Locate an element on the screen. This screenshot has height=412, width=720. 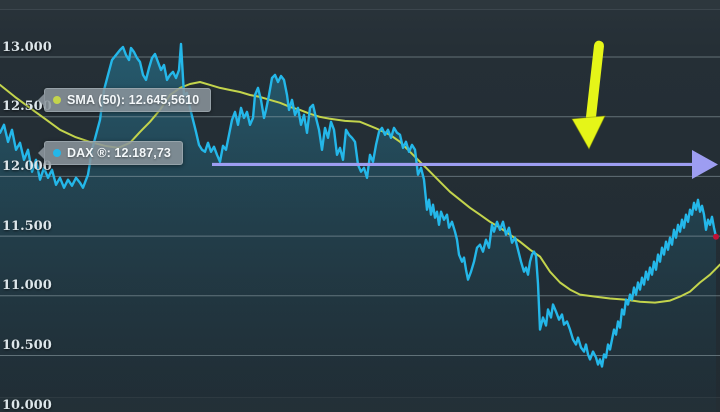
down-arrow-shaft-icon is located at coordinates (595, 81).